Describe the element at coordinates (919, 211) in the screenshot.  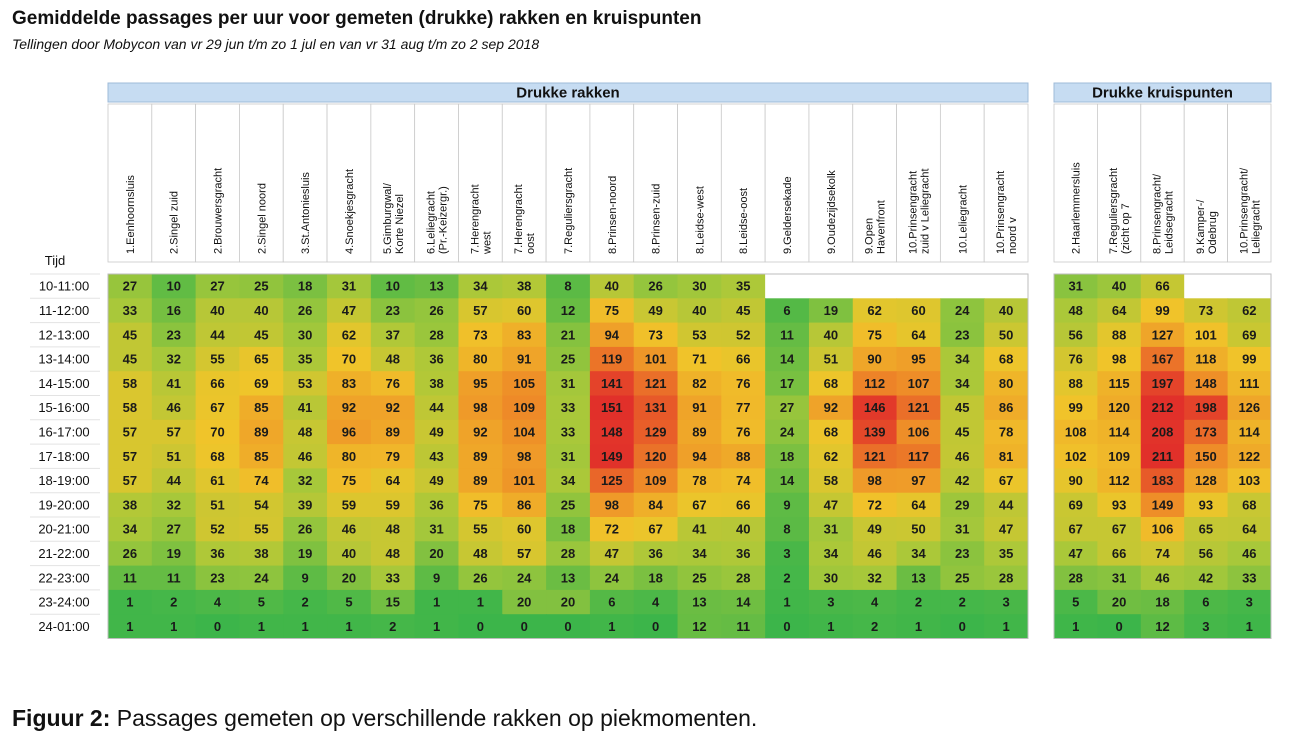
I see `column-label: 10.Prinsengracht zuid v Leliegracht` at that location.